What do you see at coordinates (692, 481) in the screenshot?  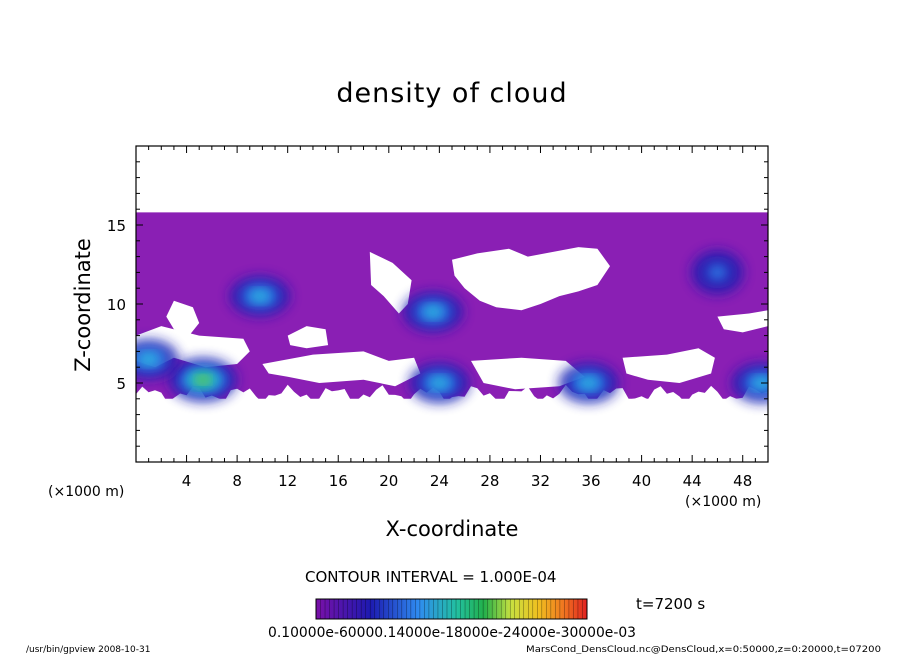 I see `x-tick-label: 44` at bounding box center [692, 481].